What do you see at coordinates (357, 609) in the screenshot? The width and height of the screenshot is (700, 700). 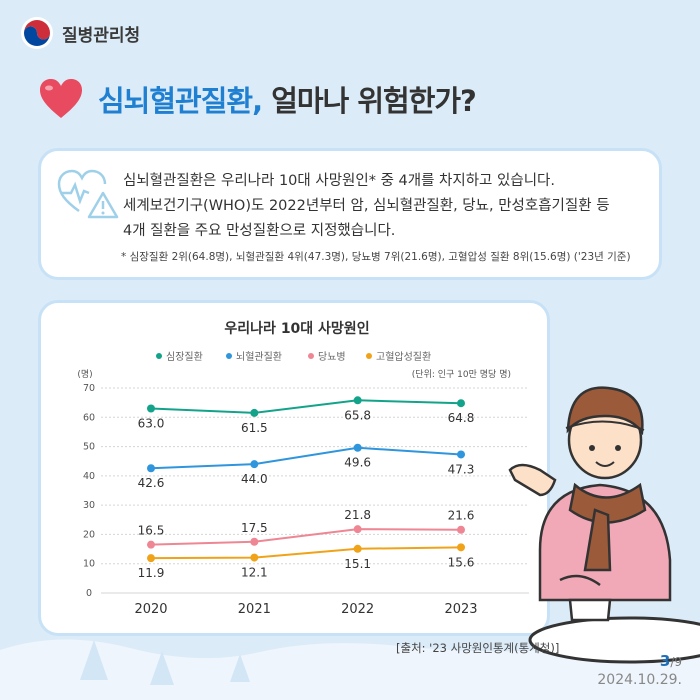 I see `x-tick-label: 2022` at bounding box center [357, 609].